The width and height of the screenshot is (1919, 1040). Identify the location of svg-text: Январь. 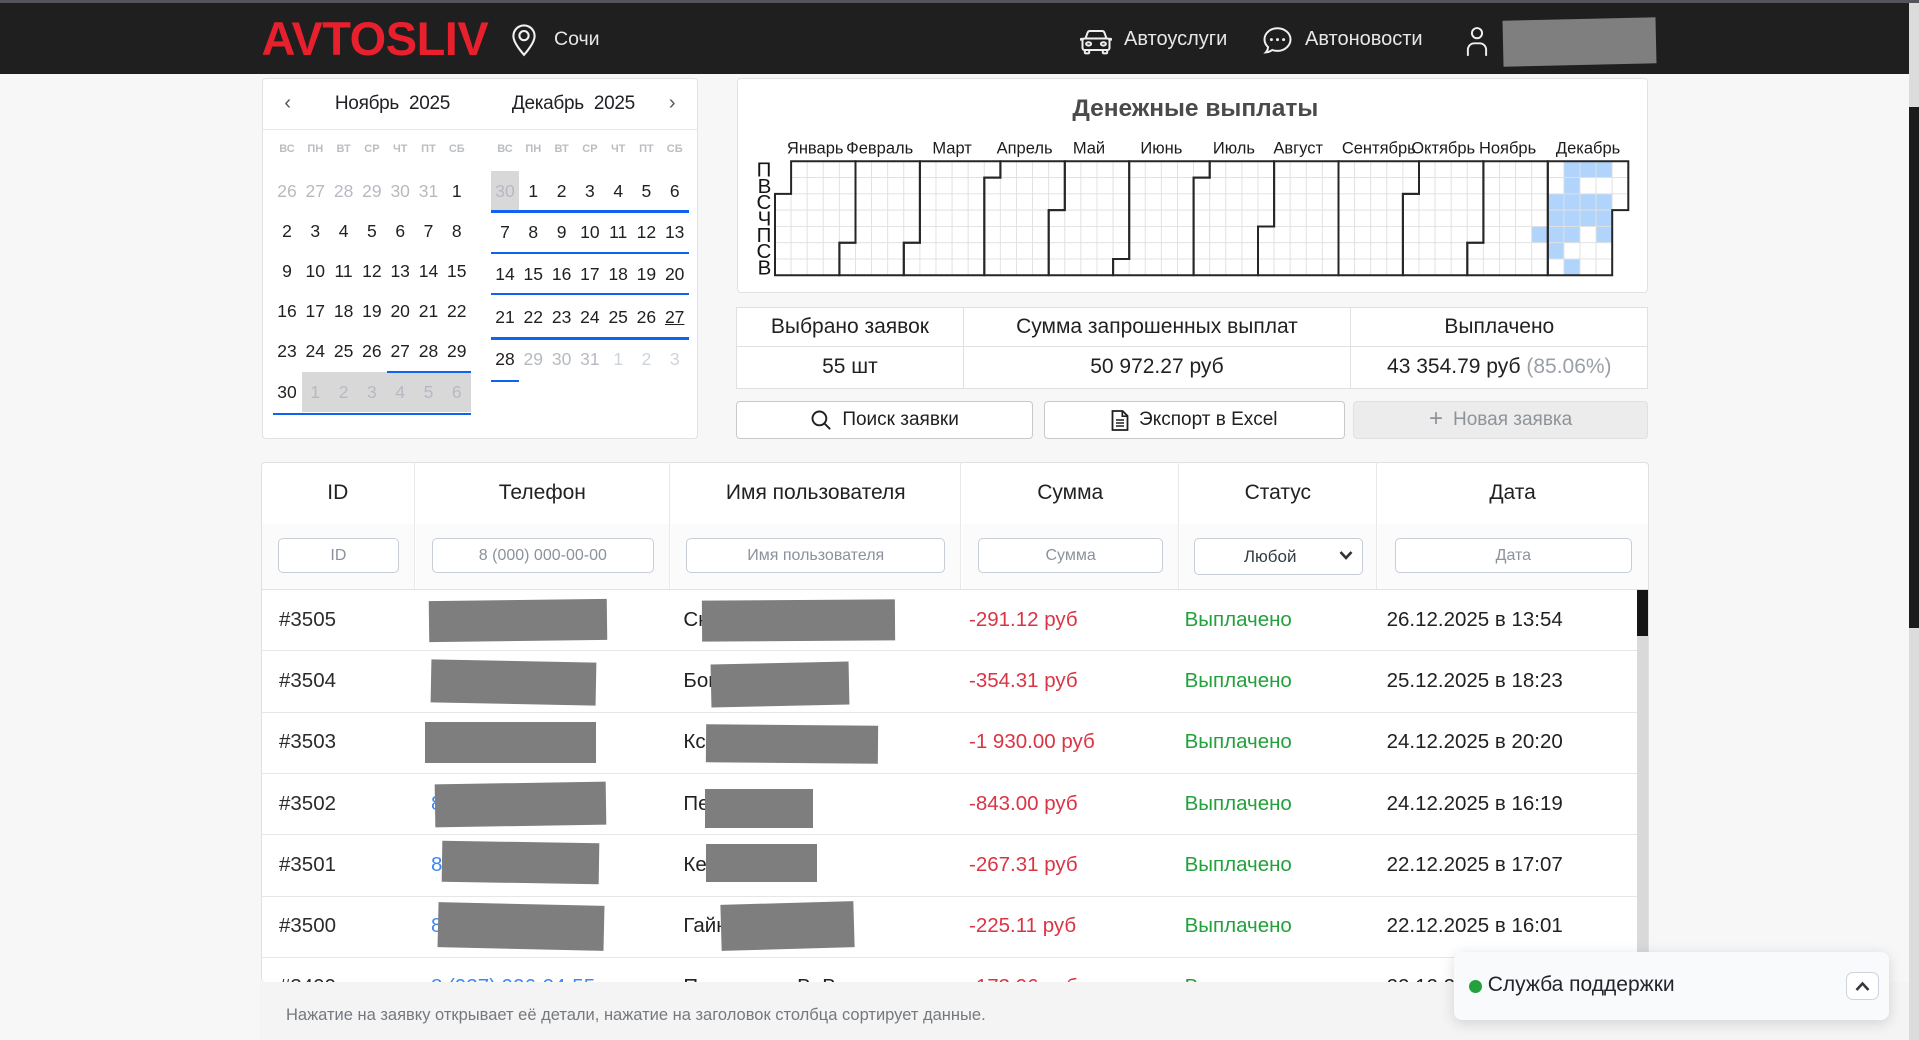
(815, 148).